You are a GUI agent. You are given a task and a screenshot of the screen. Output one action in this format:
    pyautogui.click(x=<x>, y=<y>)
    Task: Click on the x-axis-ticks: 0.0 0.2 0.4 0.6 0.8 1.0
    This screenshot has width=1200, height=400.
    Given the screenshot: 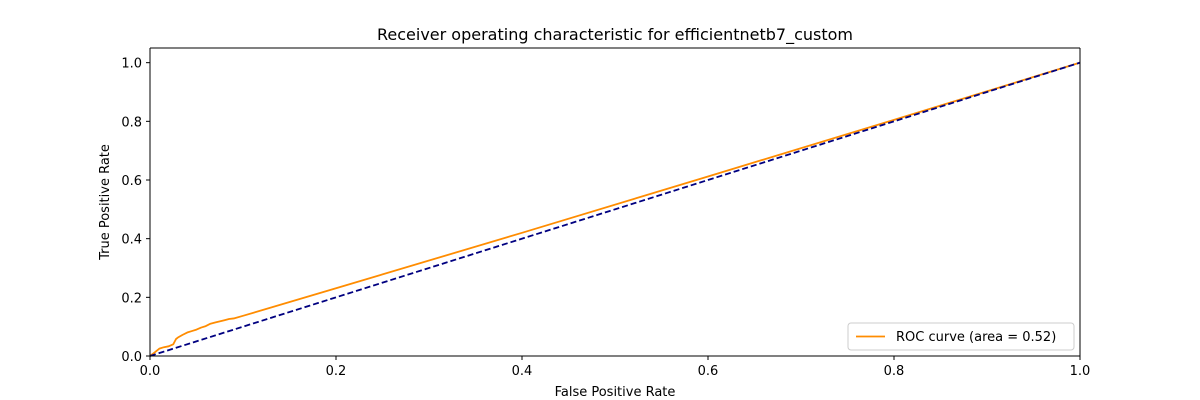 What is the action you would take?
    pyautogui.click(x=615, y=367)
    